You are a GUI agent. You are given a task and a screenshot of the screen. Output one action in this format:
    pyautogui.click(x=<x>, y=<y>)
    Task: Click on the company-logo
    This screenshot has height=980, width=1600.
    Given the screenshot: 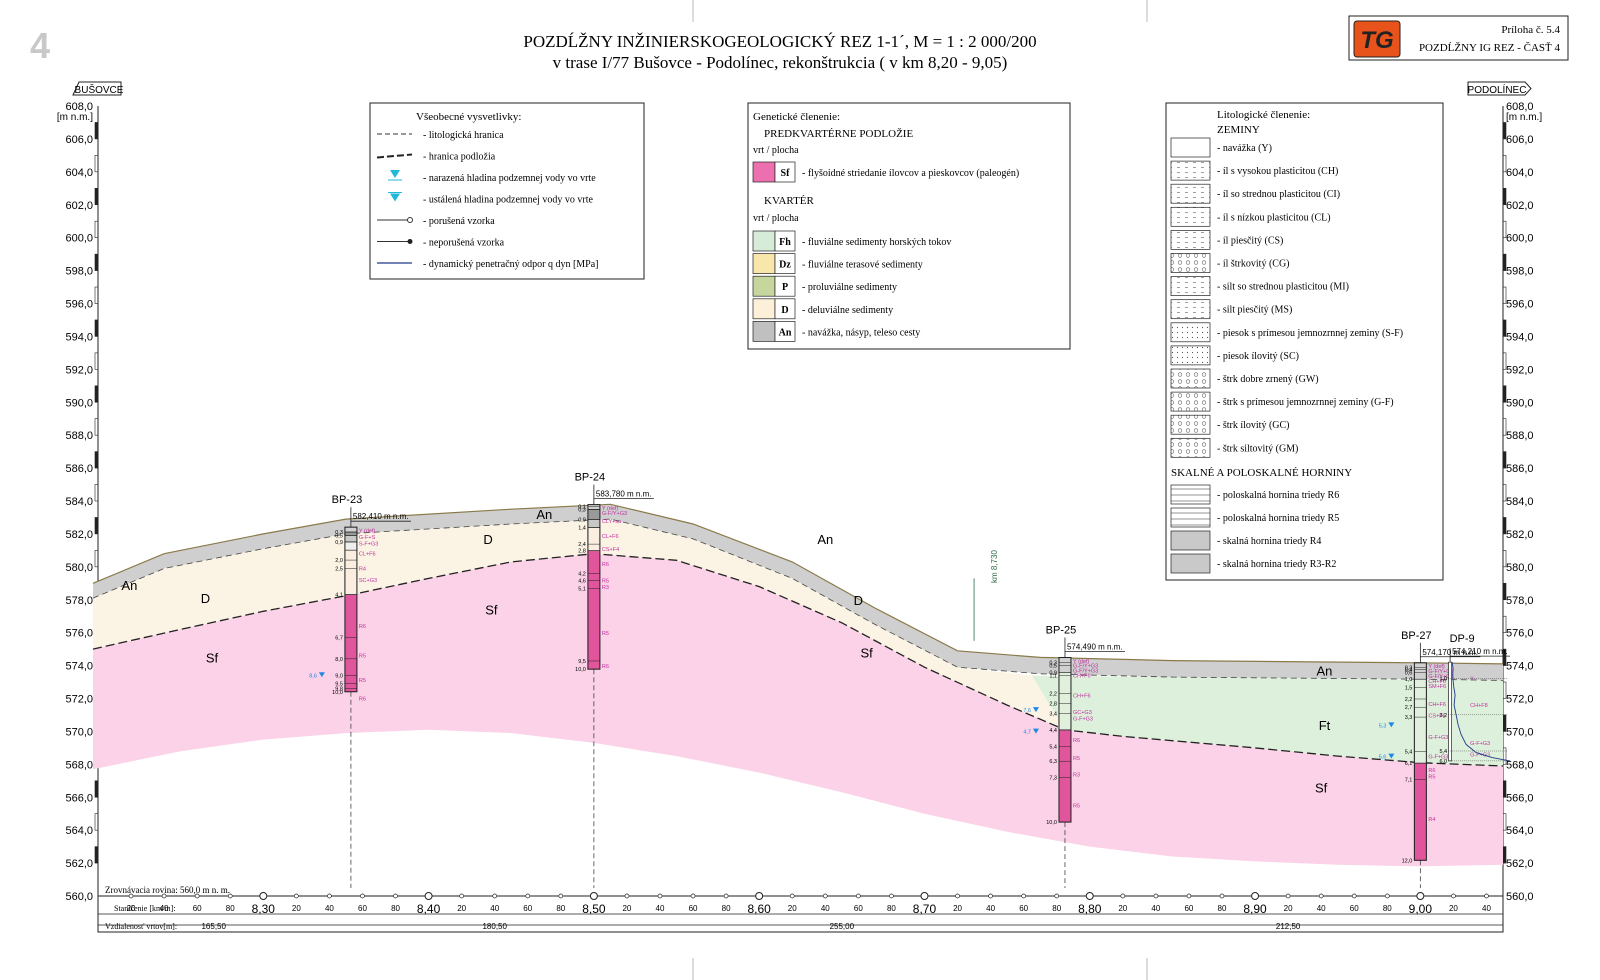 What is the action you would take?
    pyautogui.click(x=1377, y=39)
    